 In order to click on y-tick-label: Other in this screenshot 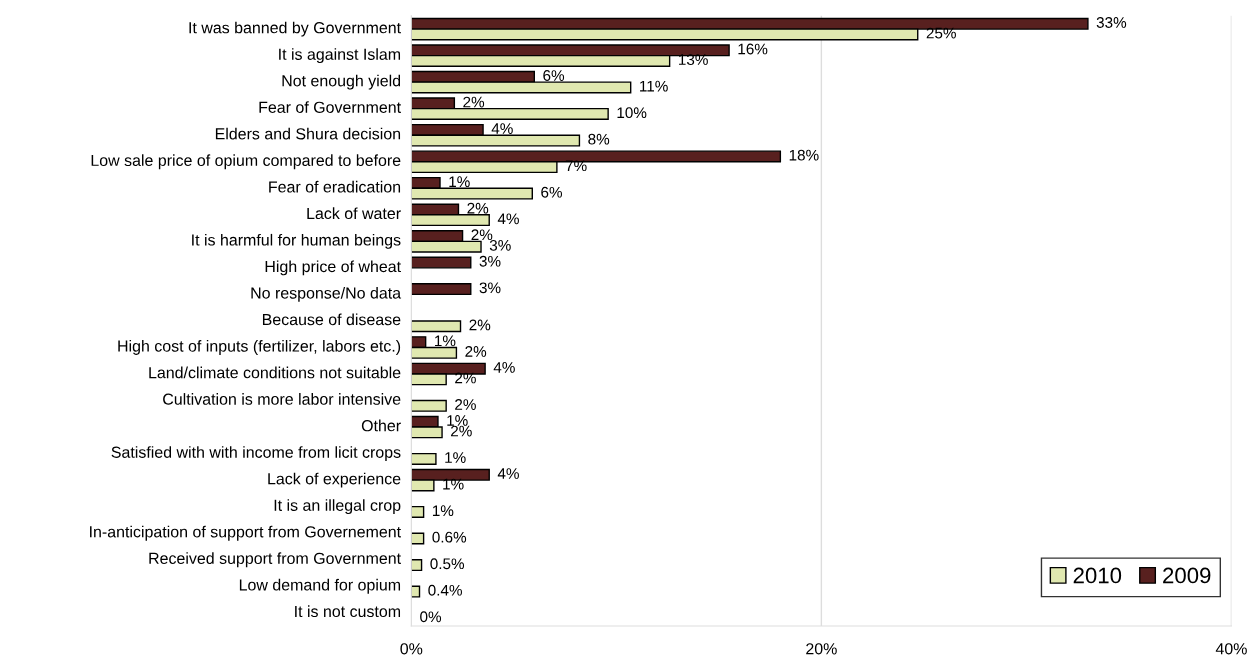, I will do `click(381, 425)`.